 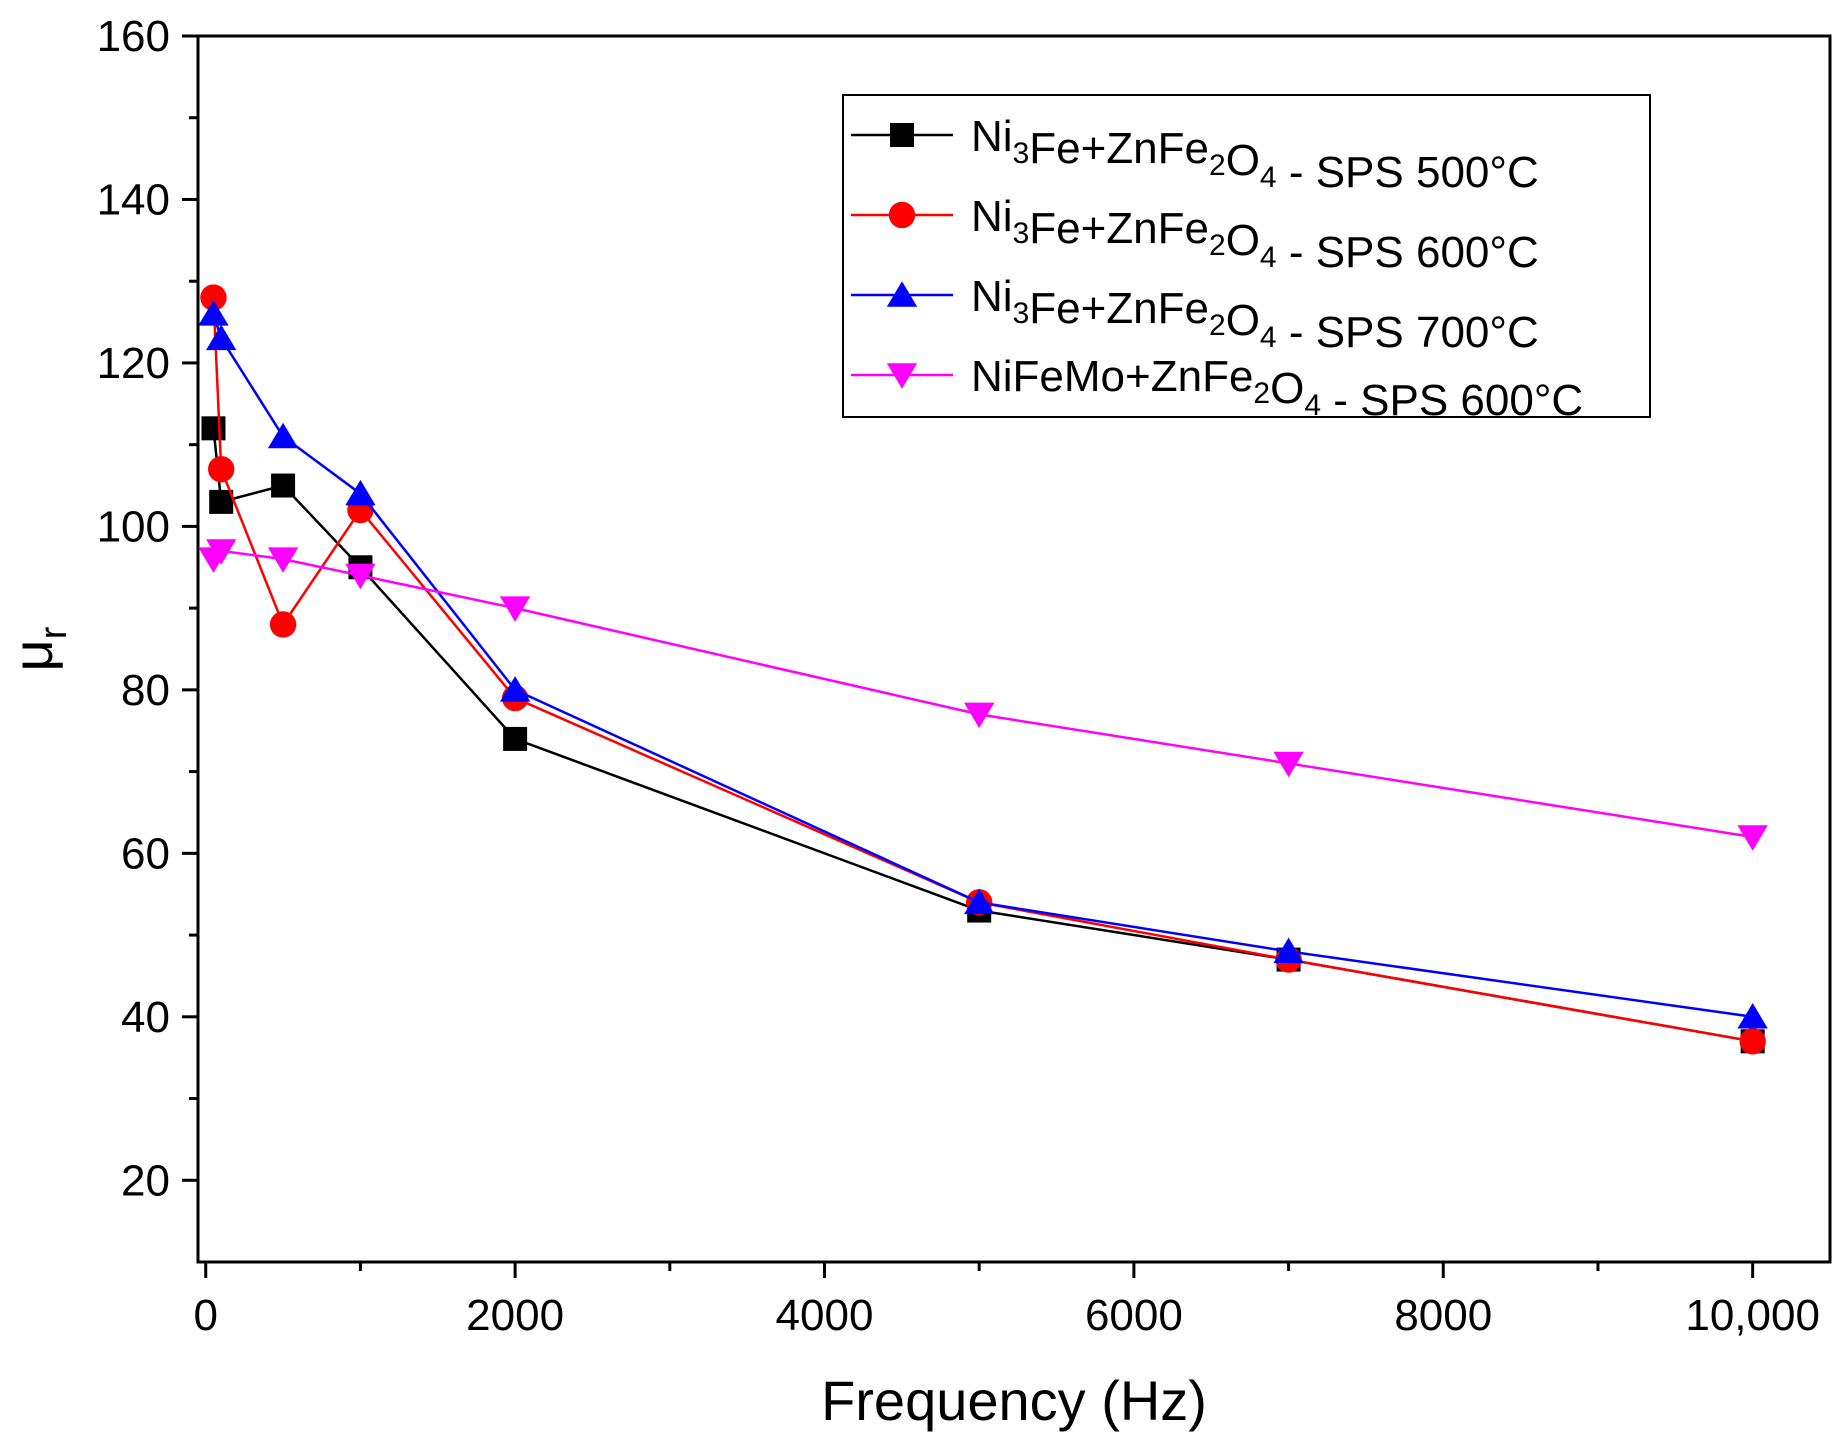 I want to click on legend-label-text: NiFeMo+ZnFe, so click(x=1112, y=376).